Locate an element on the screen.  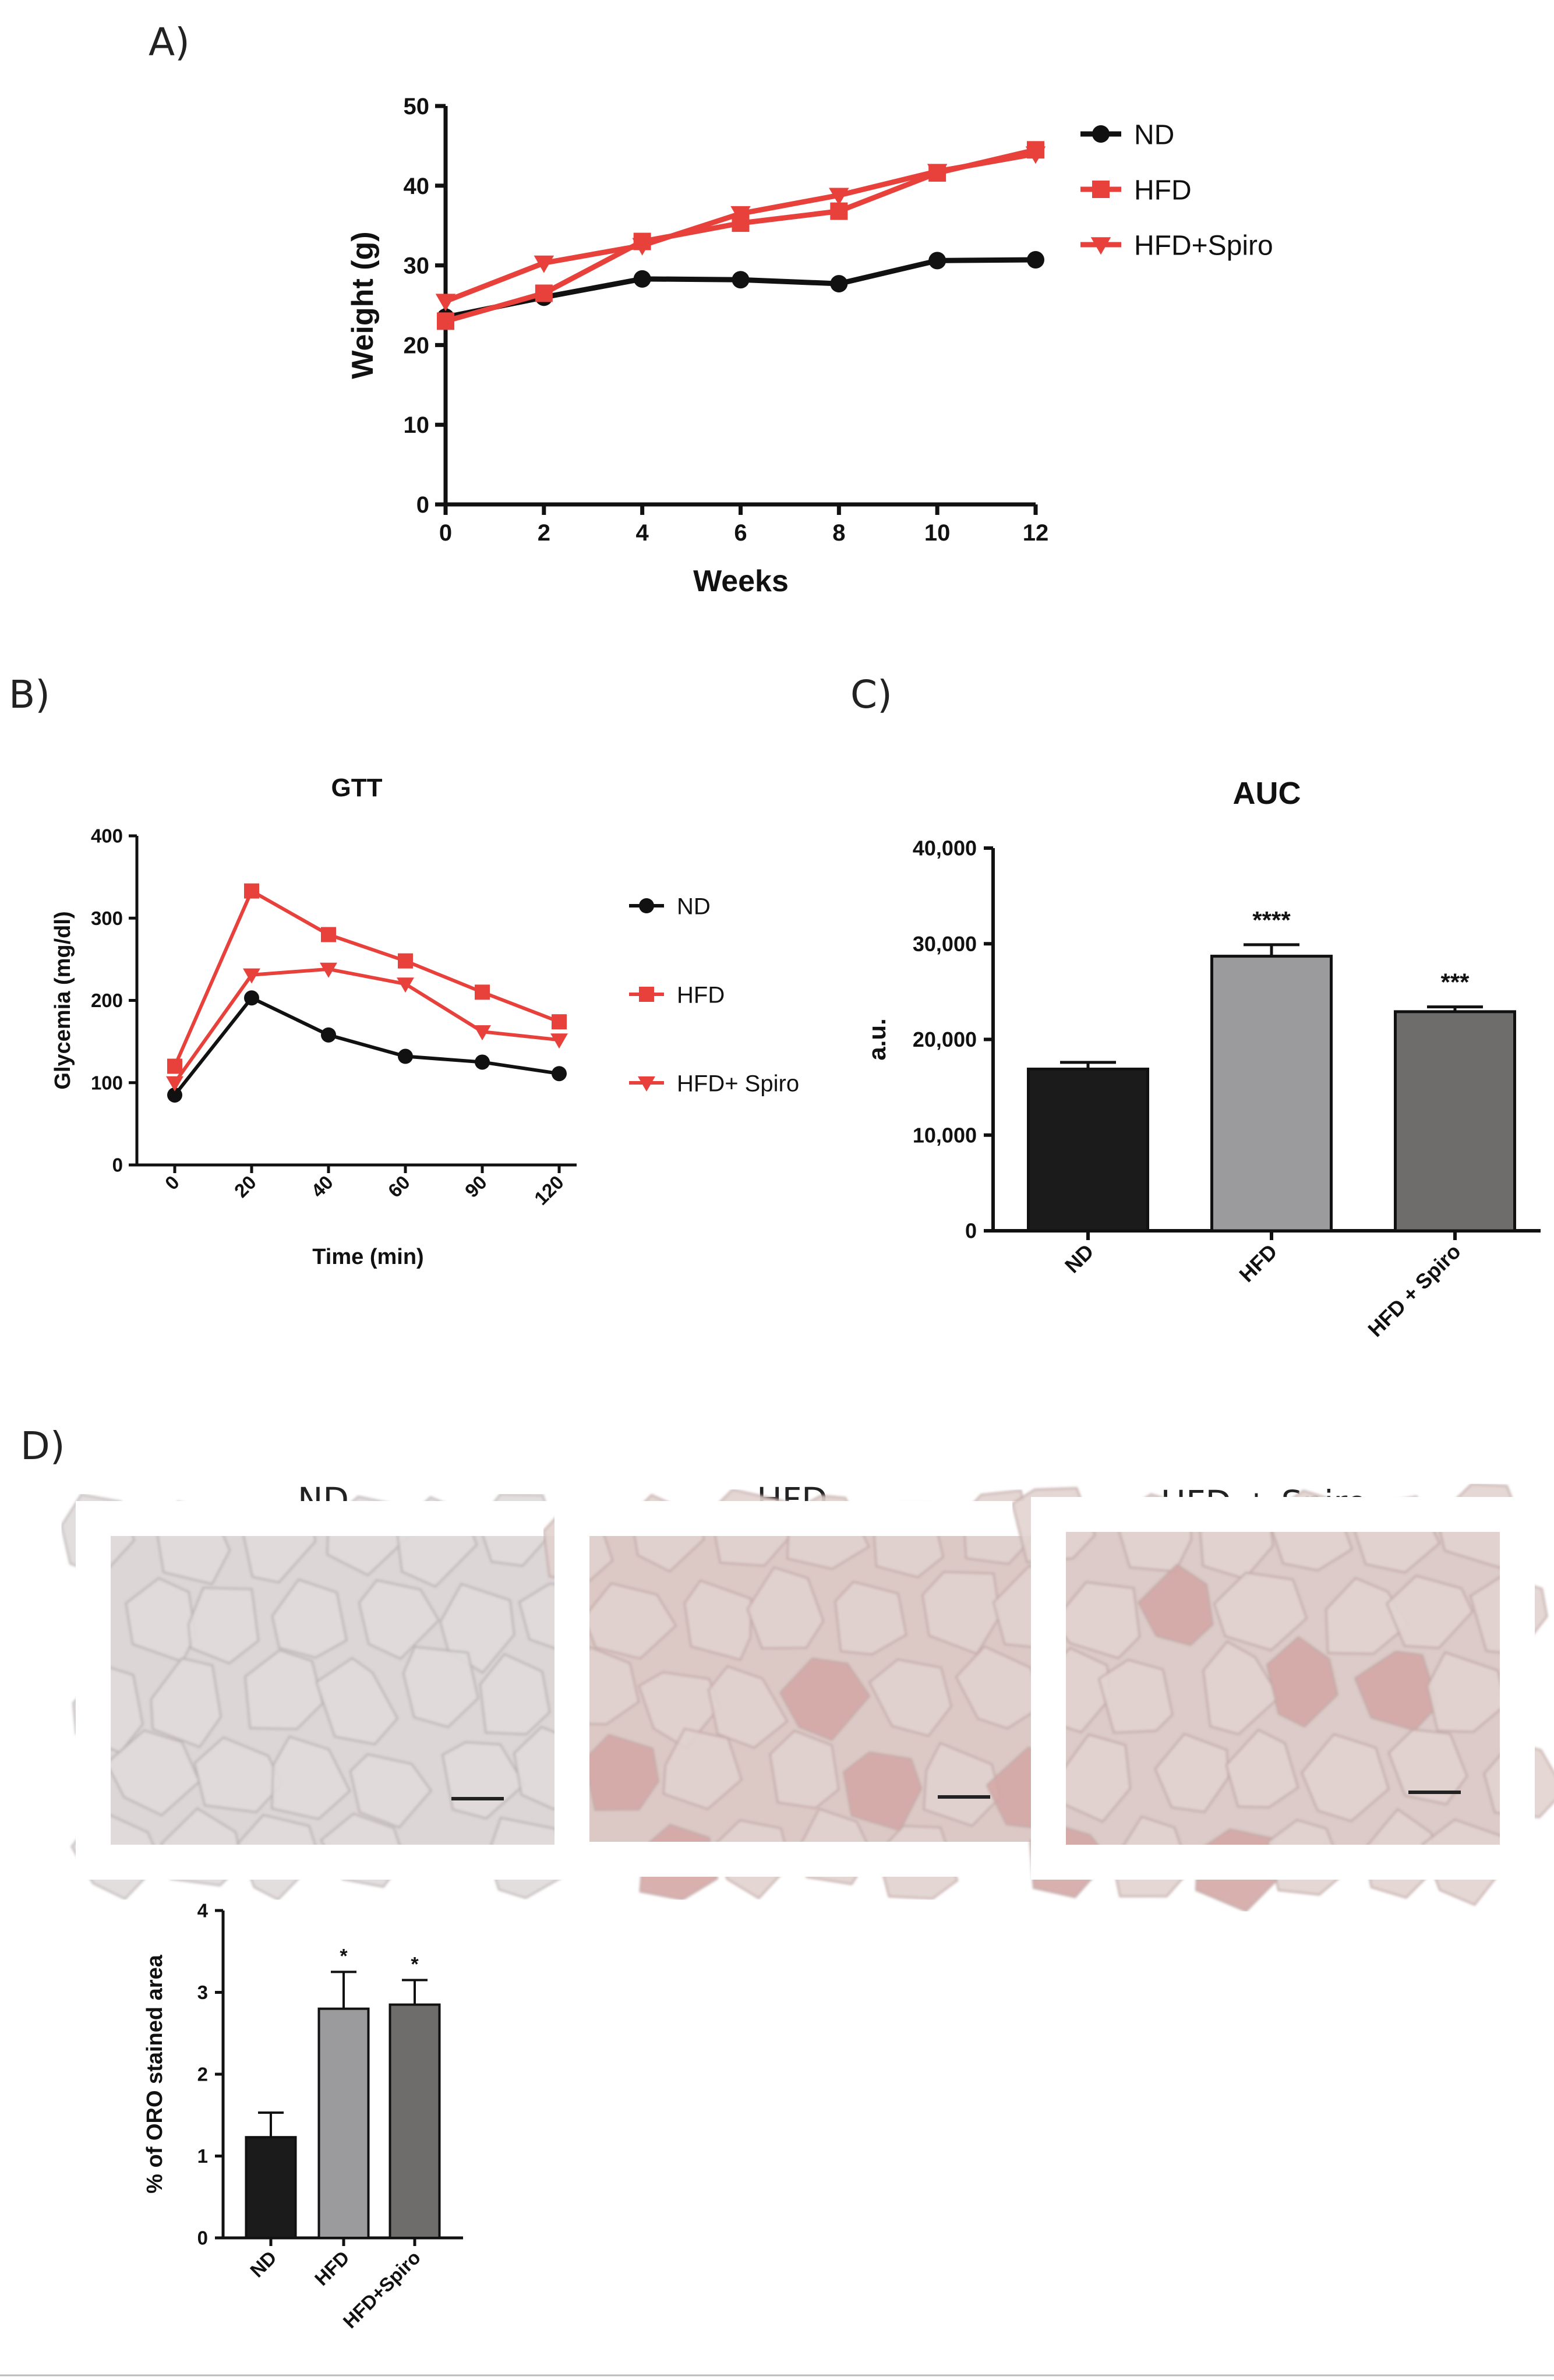
y-tick-label: 2 is located at coordinates (202, 2074).